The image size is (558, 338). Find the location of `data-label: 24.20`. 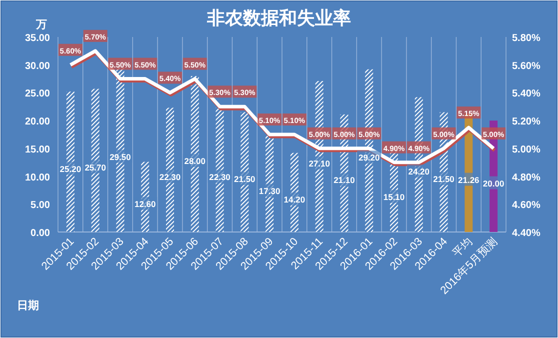

data-label: 24.20 is located at coordinates (419, 171).